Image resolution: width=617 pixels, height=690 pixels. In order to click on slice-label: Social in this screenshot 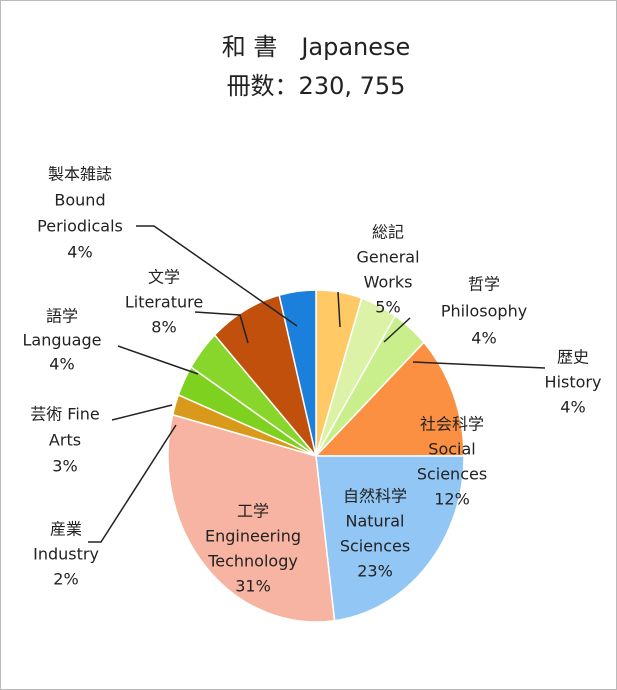, I will do `click(451, 449)`.